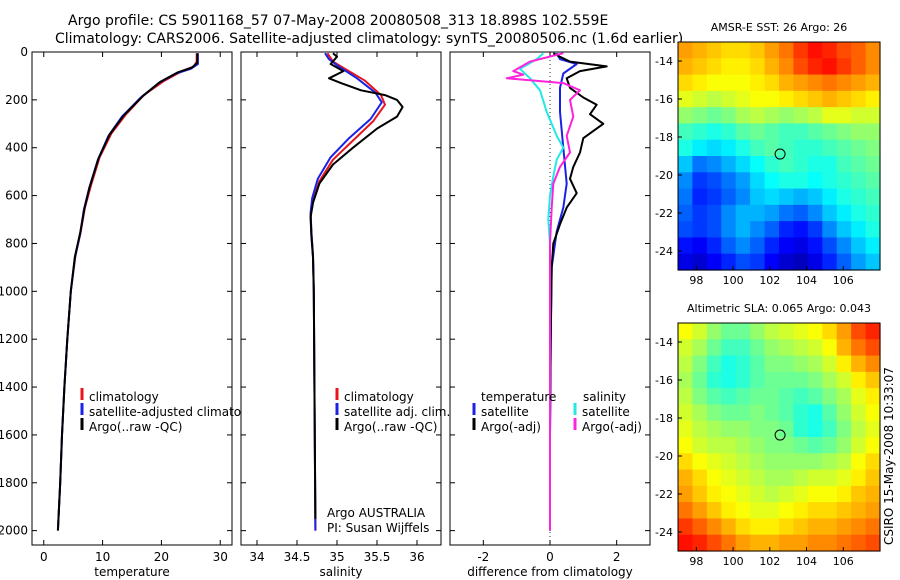  Describe the element at coordinates (664, 213) in the screenshot. I see `map-y-tick-label: -22` at that location.